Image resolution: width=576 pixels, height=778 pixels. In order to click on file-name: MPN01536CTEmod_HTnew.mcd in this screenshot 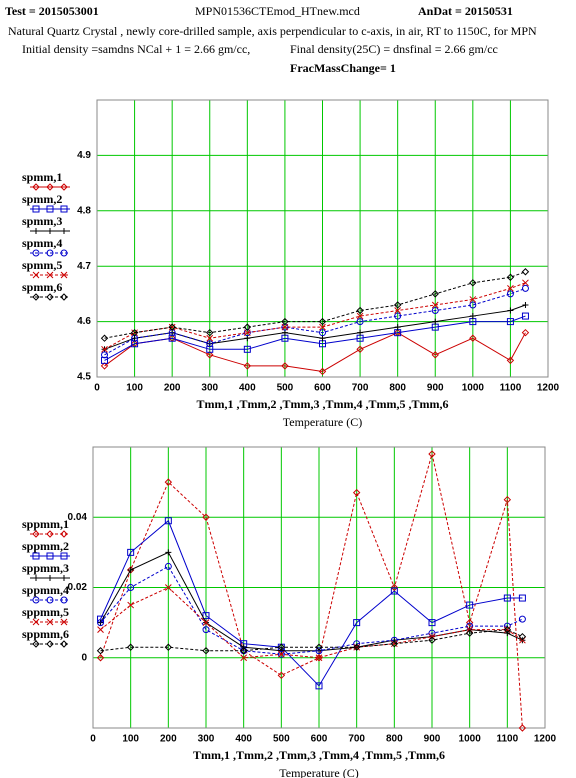, I will do `click(277, 11)`.